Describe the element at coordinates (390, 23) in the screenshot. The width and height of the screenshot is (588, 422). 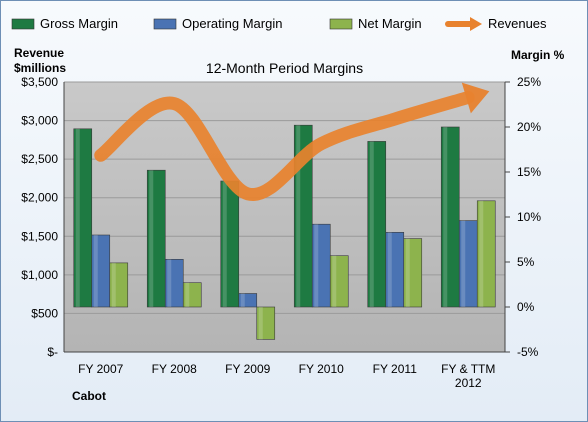
I see `legend-label-net-margin: Net Margin` at that location.